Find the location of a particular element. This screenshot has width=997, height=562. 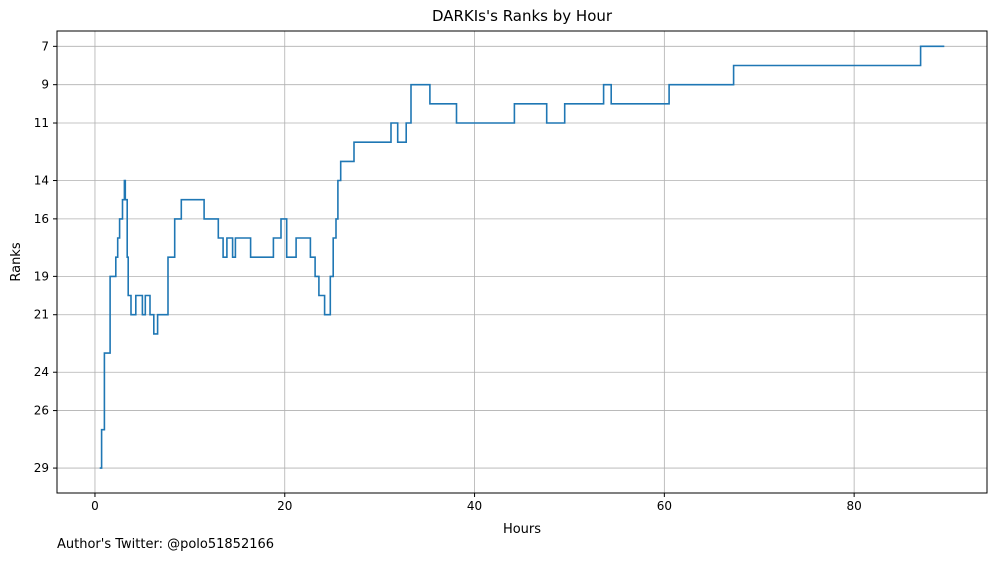

y-tick-label: 11 is located at coordinates (41, 123).